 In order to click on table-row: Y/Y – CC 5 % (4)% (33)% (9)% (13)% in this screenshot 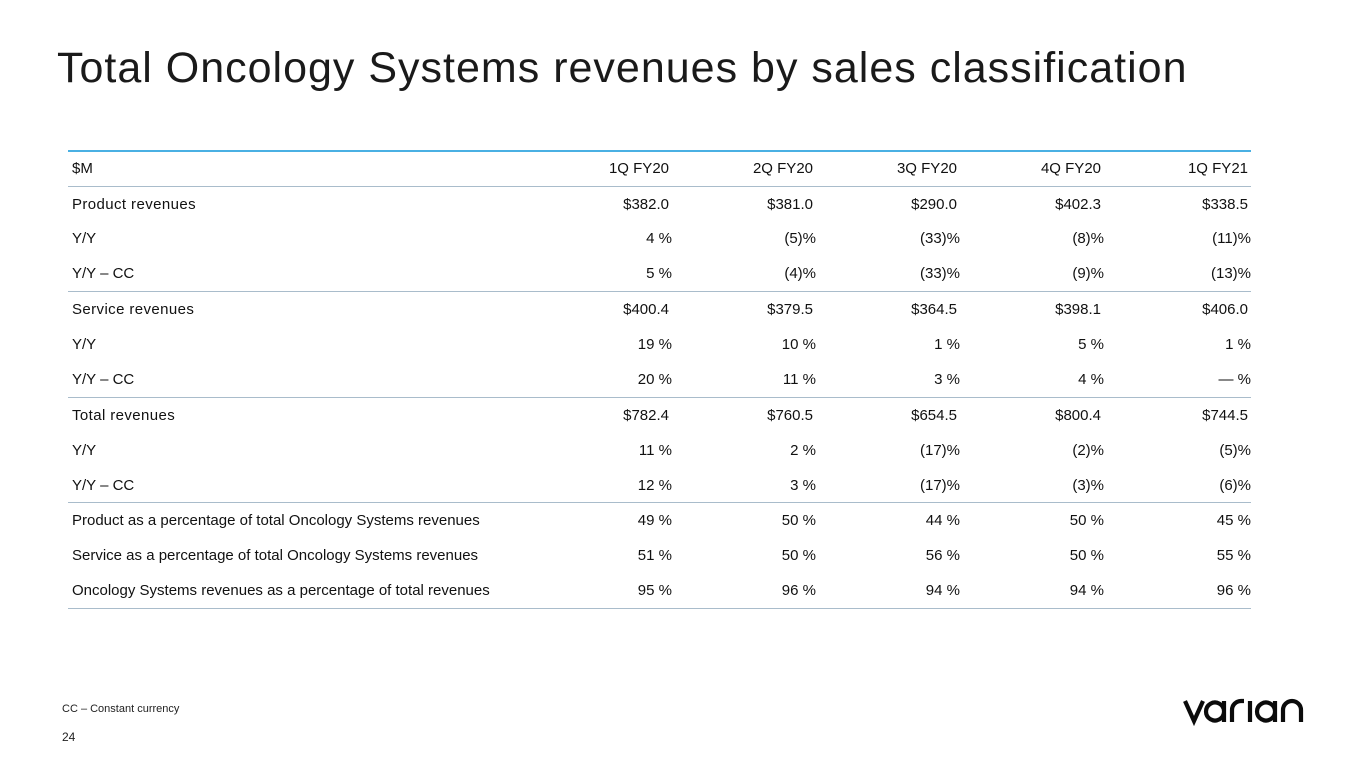, I will do `click(659, 274)`.